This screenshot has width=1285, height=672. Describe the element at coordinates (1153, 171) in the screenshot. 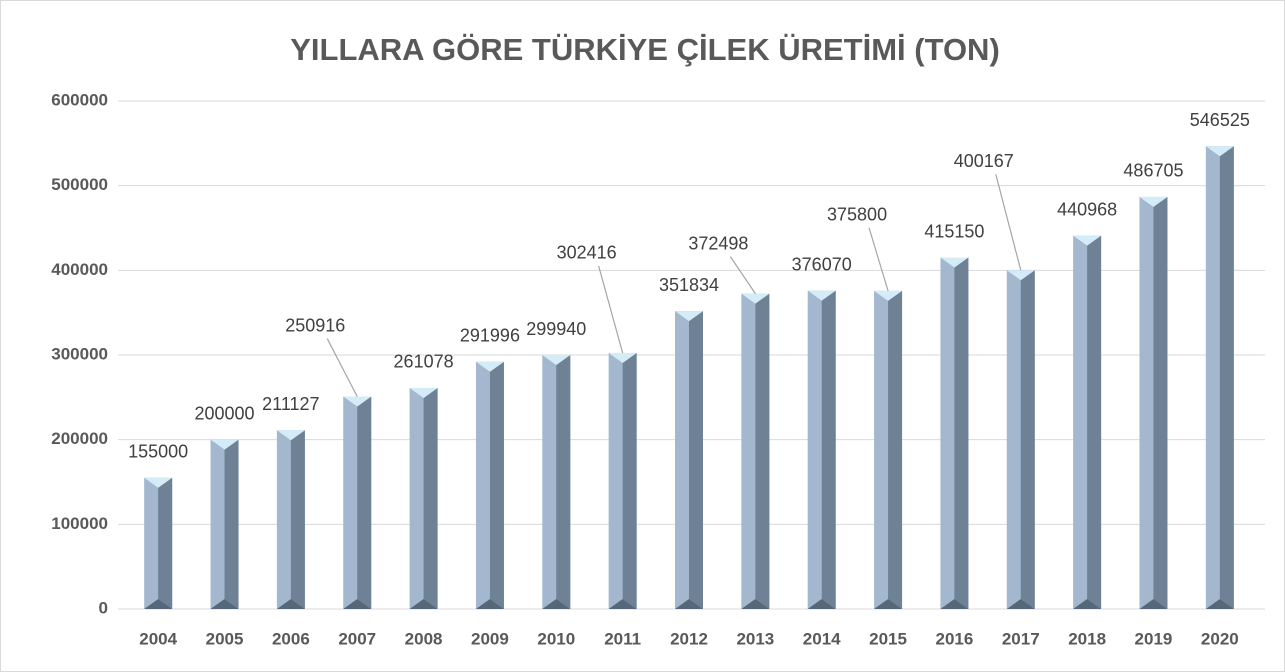

I see `data-label: 486705` at that location.